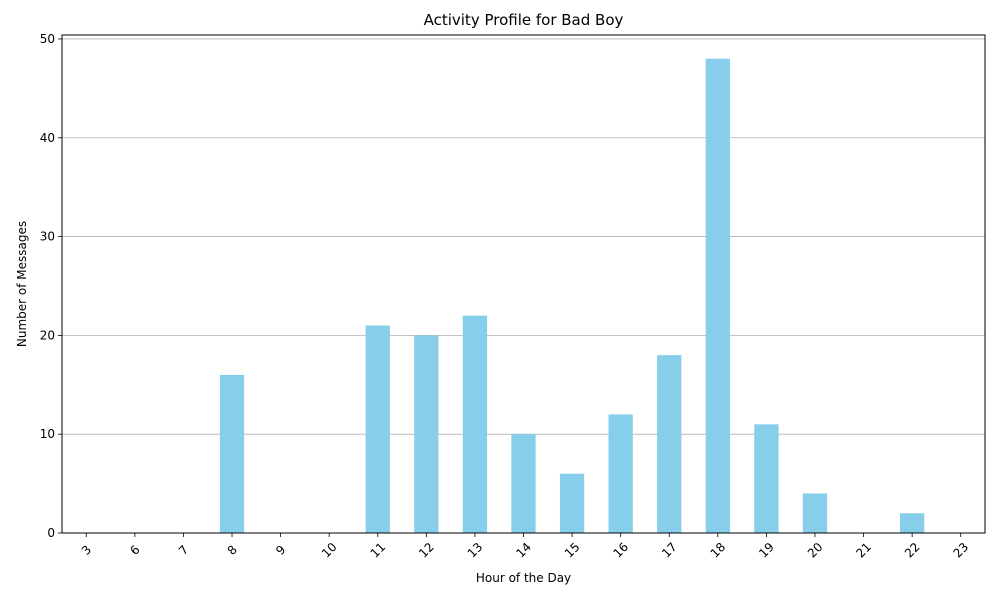 This screenshot has height=605, width=1000. Describe the element at coordinates (47, 434) in the screenshot. I see `y-tick-label: 10` at that location.